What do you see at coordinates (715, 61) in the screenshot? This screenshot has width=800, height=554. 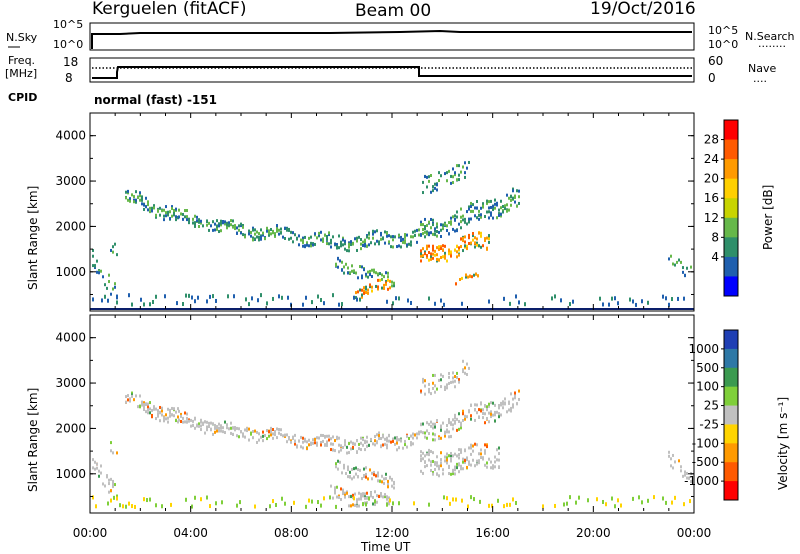 I see `freq-right-tick-top: 60` at bounding box center [715, 61].